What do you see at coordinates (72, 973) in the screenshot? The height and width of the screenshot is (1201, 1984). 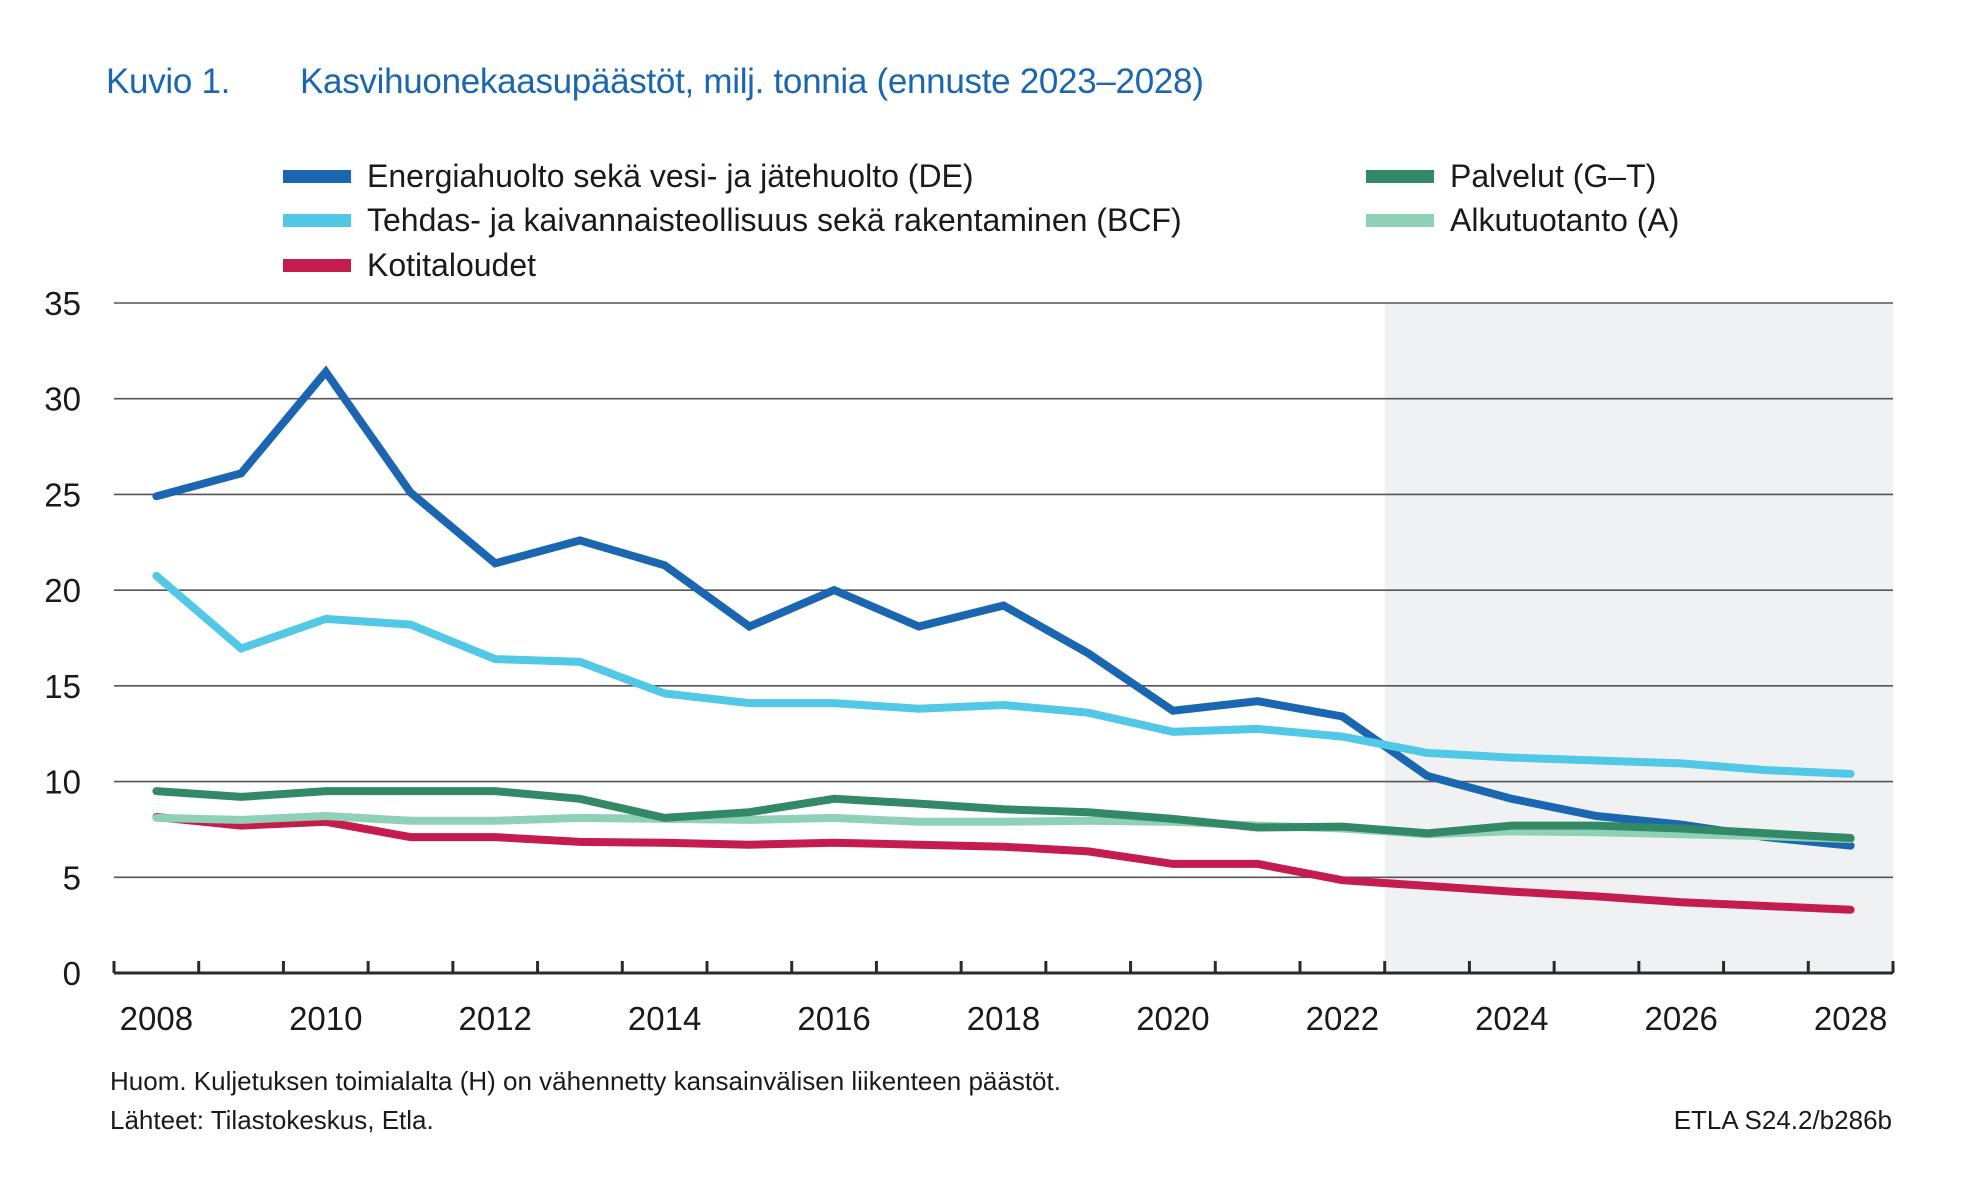 I see `y-tick-label: 0` at bounding box center [72, 973].